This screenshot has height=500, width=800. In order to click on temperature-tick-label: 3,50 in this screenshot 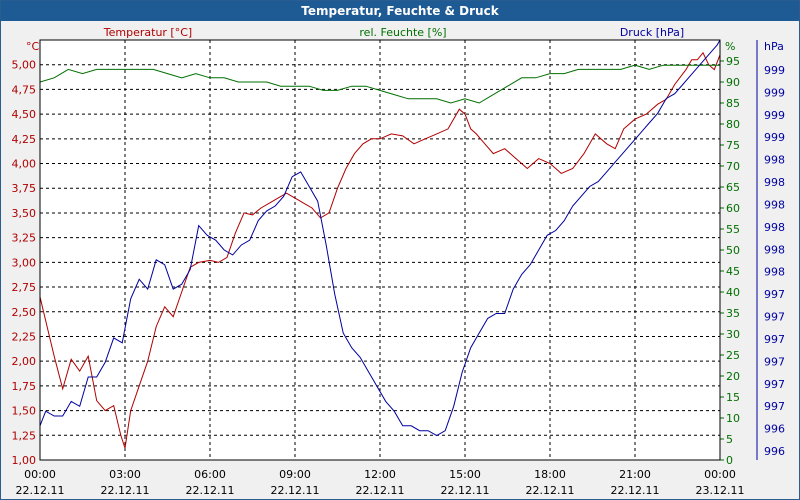, I will do `click(24, 213)`.